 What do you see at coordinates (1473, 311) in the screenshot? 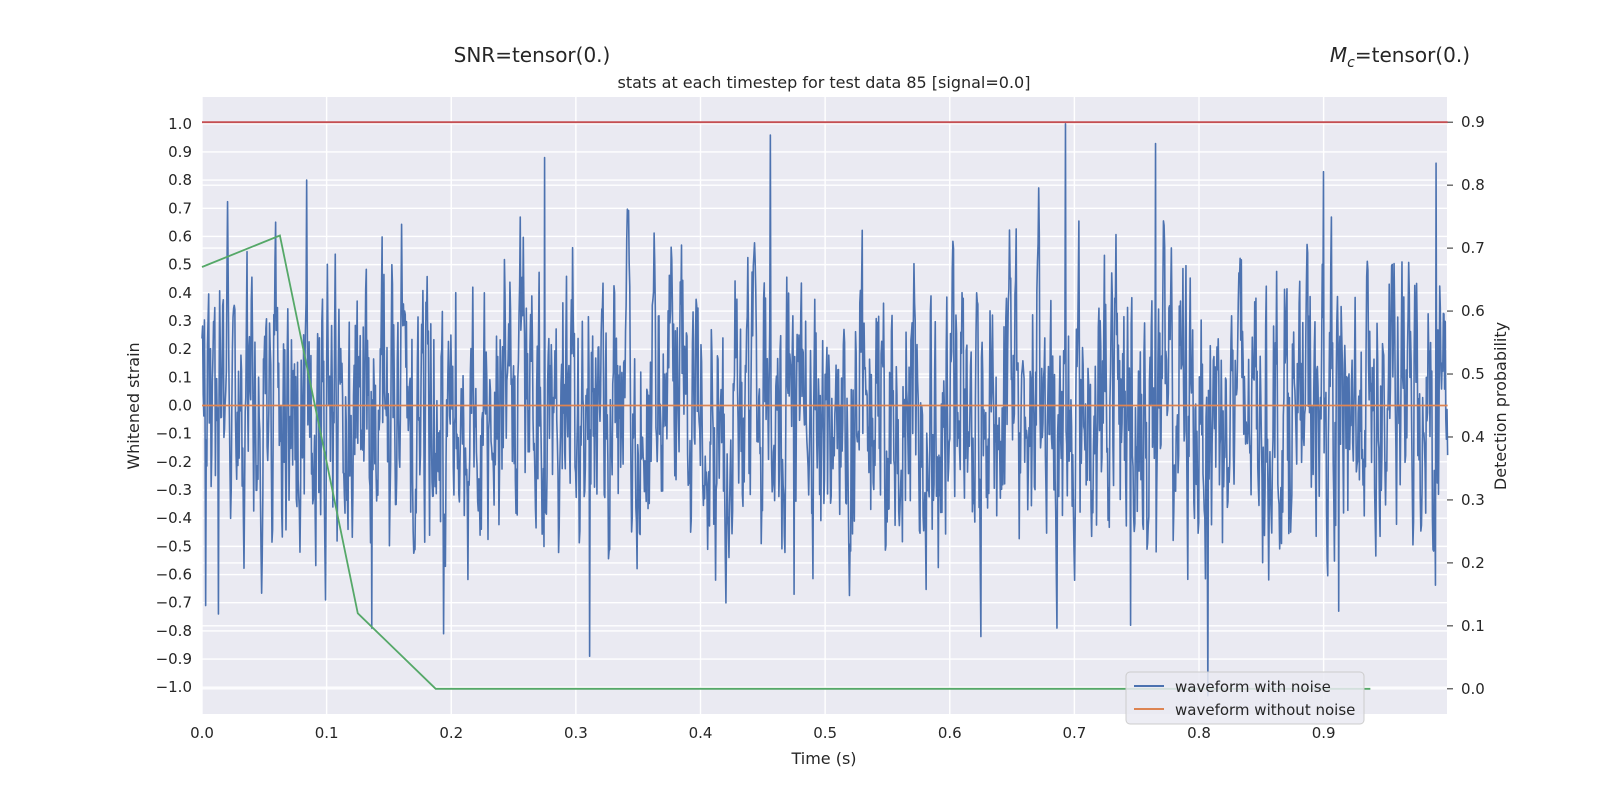
I see `y-right-tick-label: 0.6` at bounding box center [1473, 311].